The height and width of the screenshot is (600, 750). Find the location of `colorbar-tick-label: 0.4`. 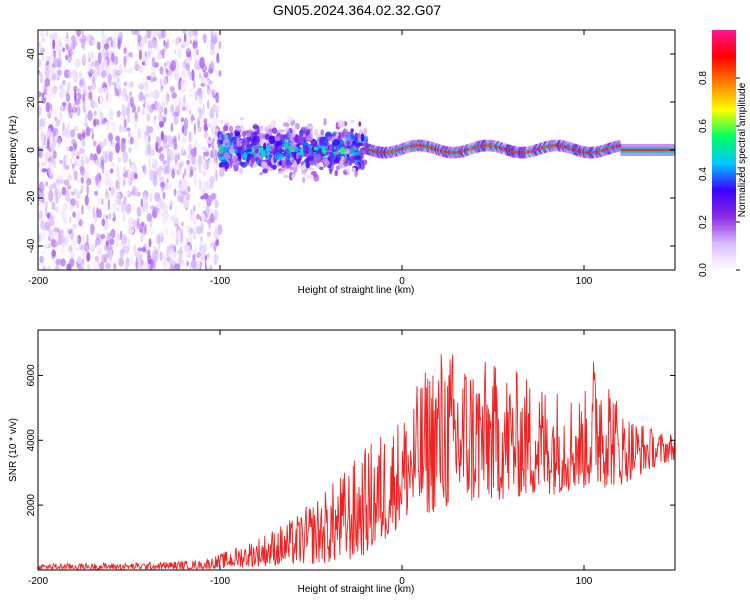

colorbar-tick-label: 0.4 is located at coordinates (703, 174).